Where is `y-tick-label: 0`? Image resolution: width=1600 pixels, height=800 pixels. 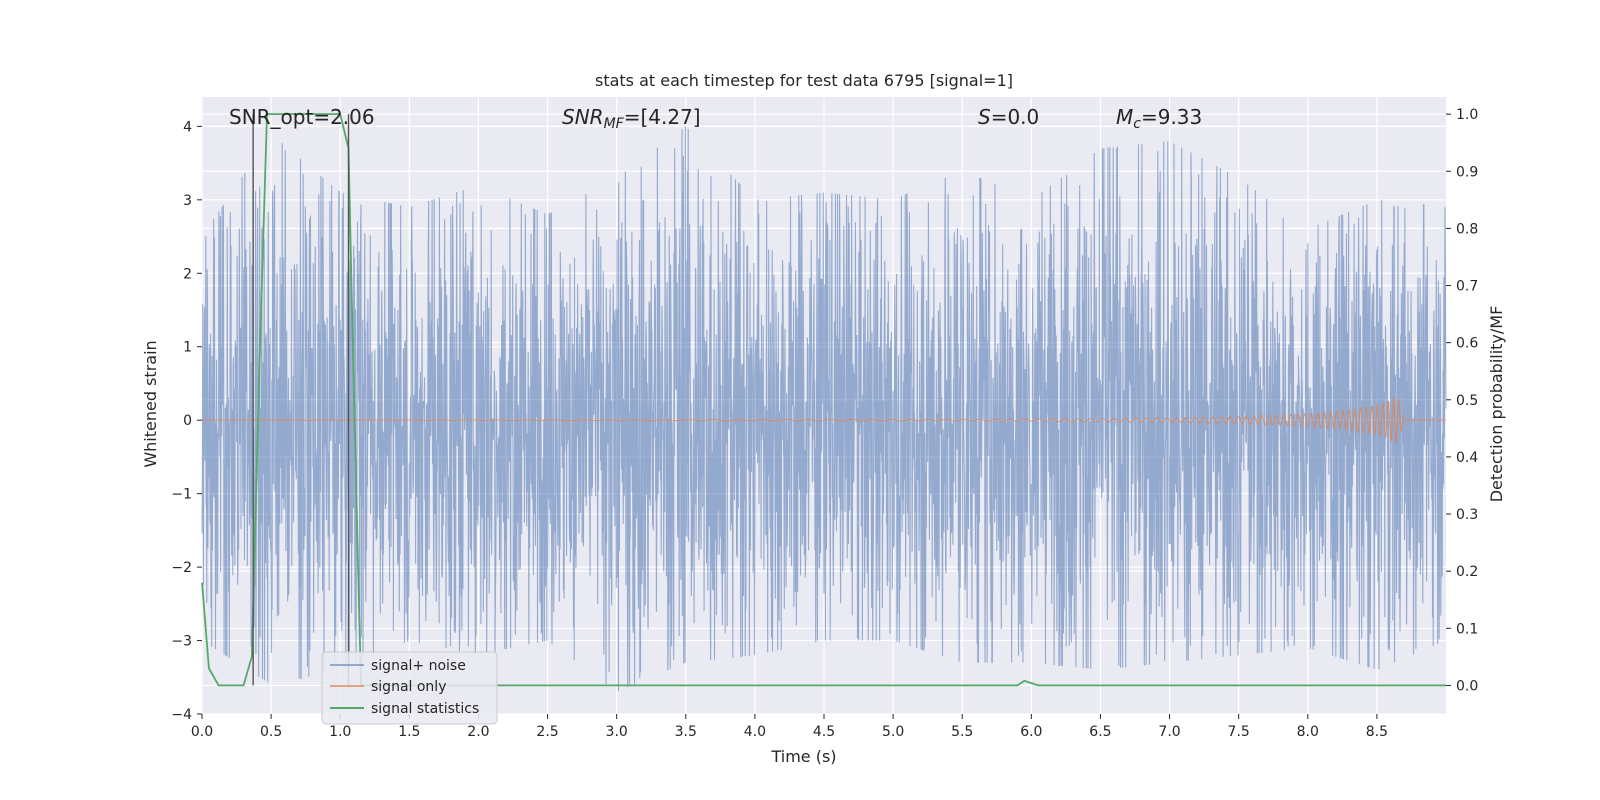
y-tick-label: 0 is located at coordinates (187, 421).